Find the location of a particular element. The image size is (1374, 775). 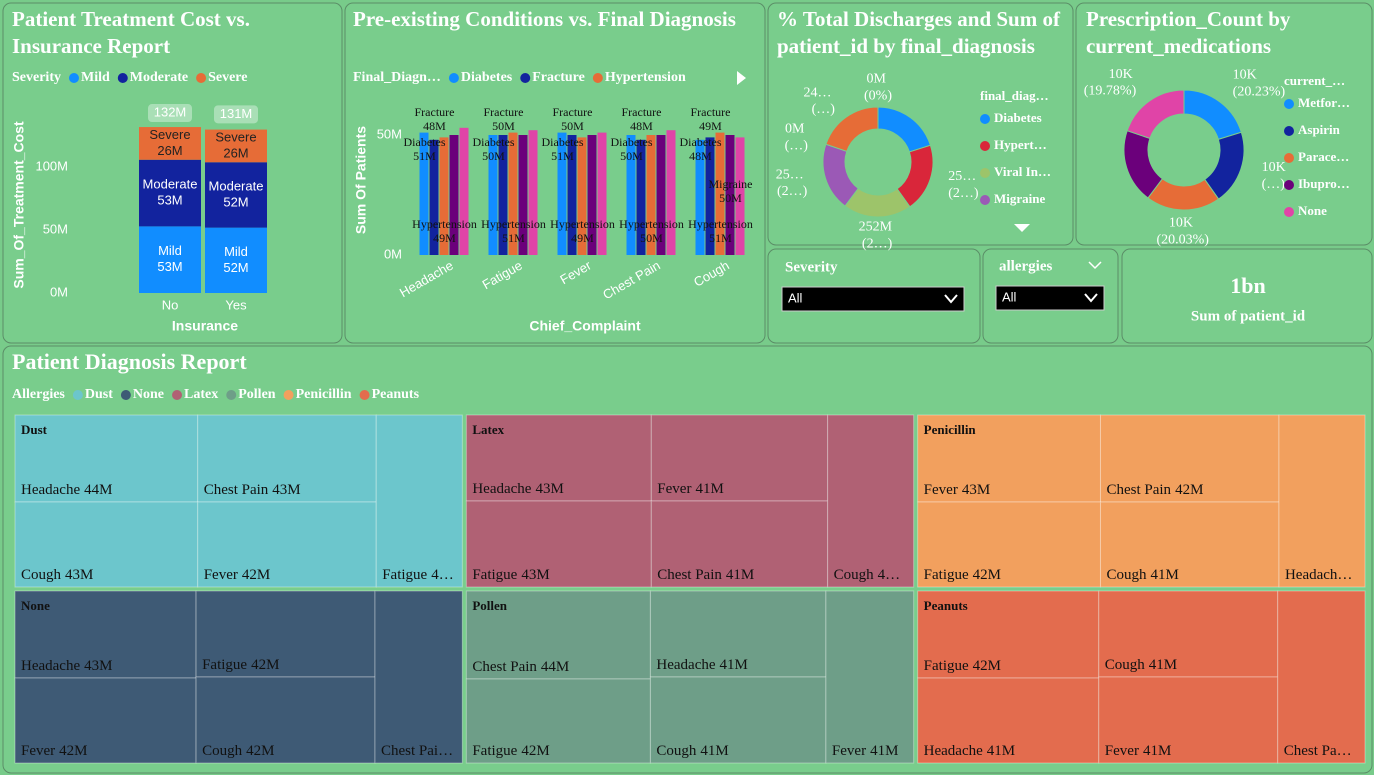

total-label-bg is located at coordinates (236, 114).